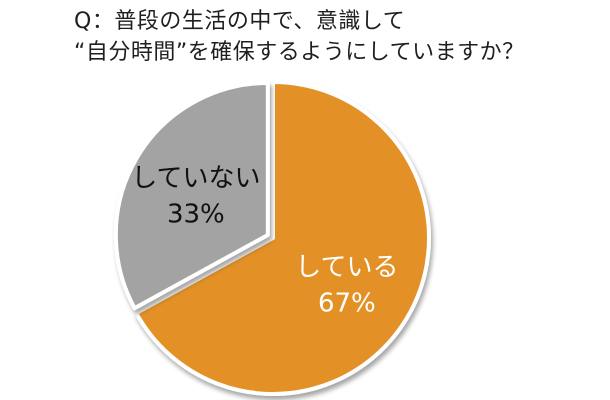 Image resolution: width=610 pixels, height=400 pixels. I want to click on pie-slice-no, so click(191, 195).